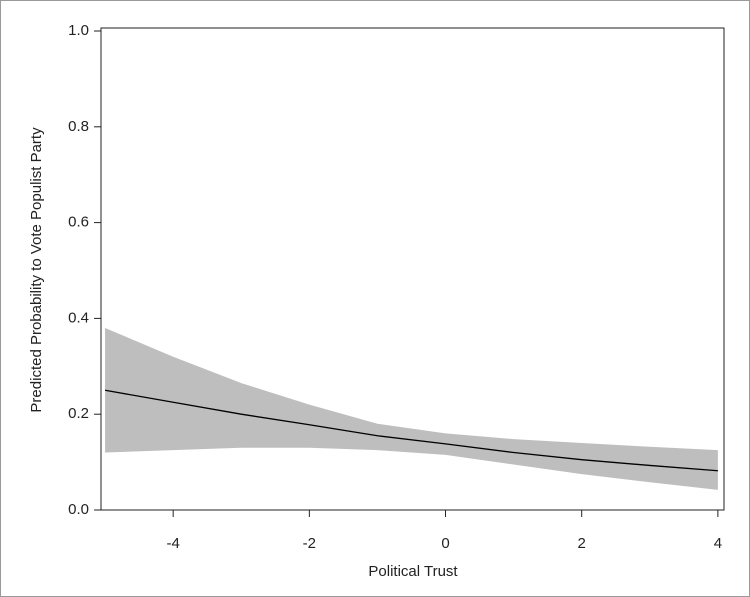  I want to click on line, so click(411, 430).